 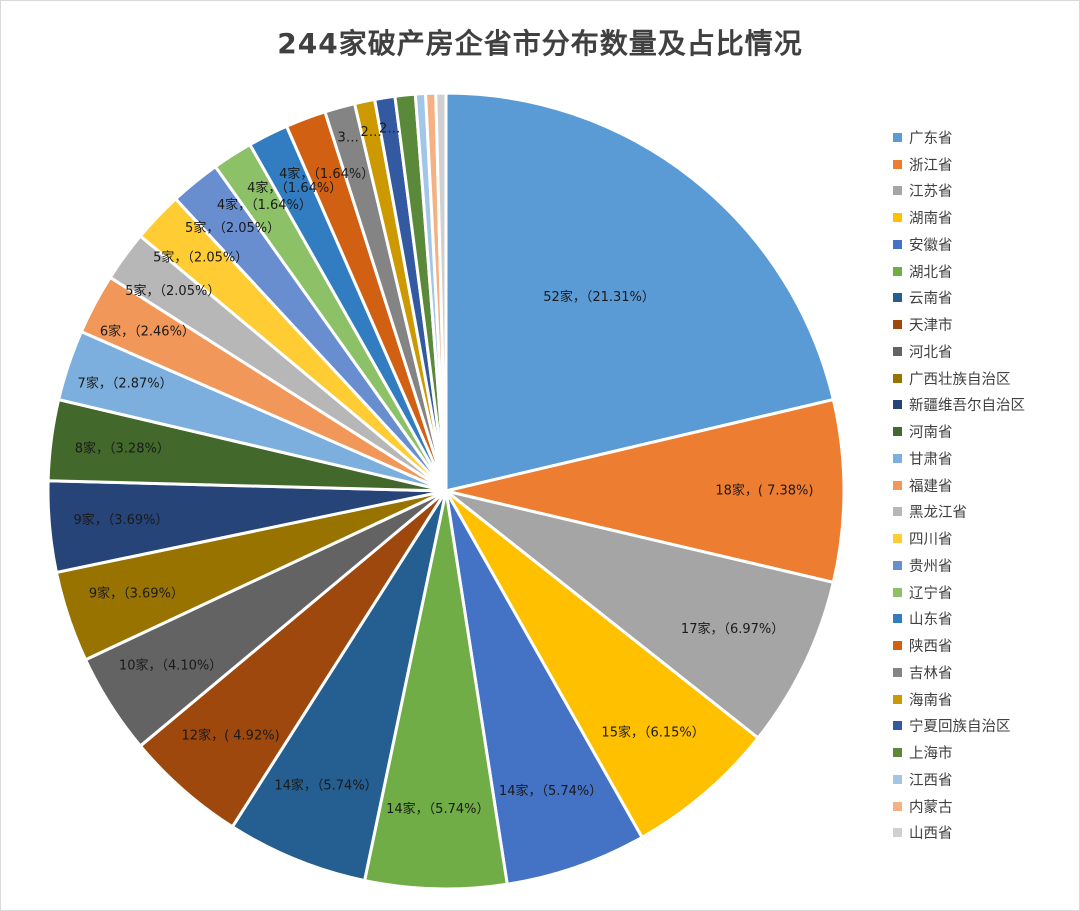 I want to click on legend-label: 贵州省, so click(x=931, y=566).